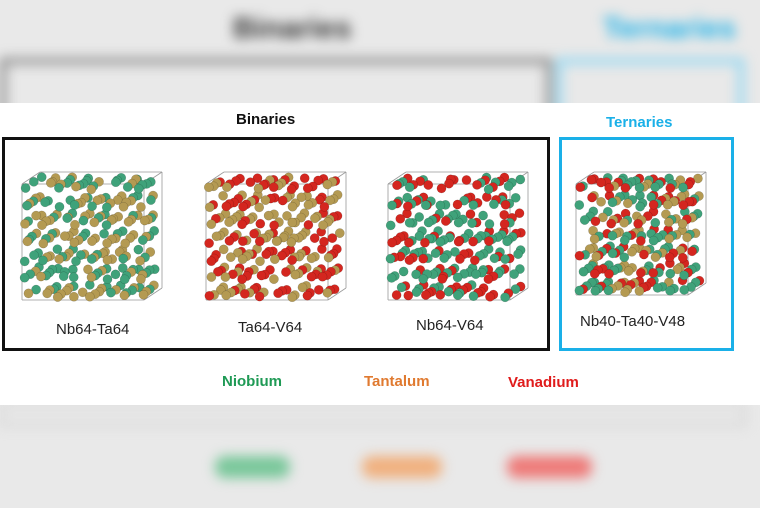  Describe the element at coordinates (93, 329) in the screenshot. I see `caption-nb64-ta64: Nb64-Ta64` at that location.